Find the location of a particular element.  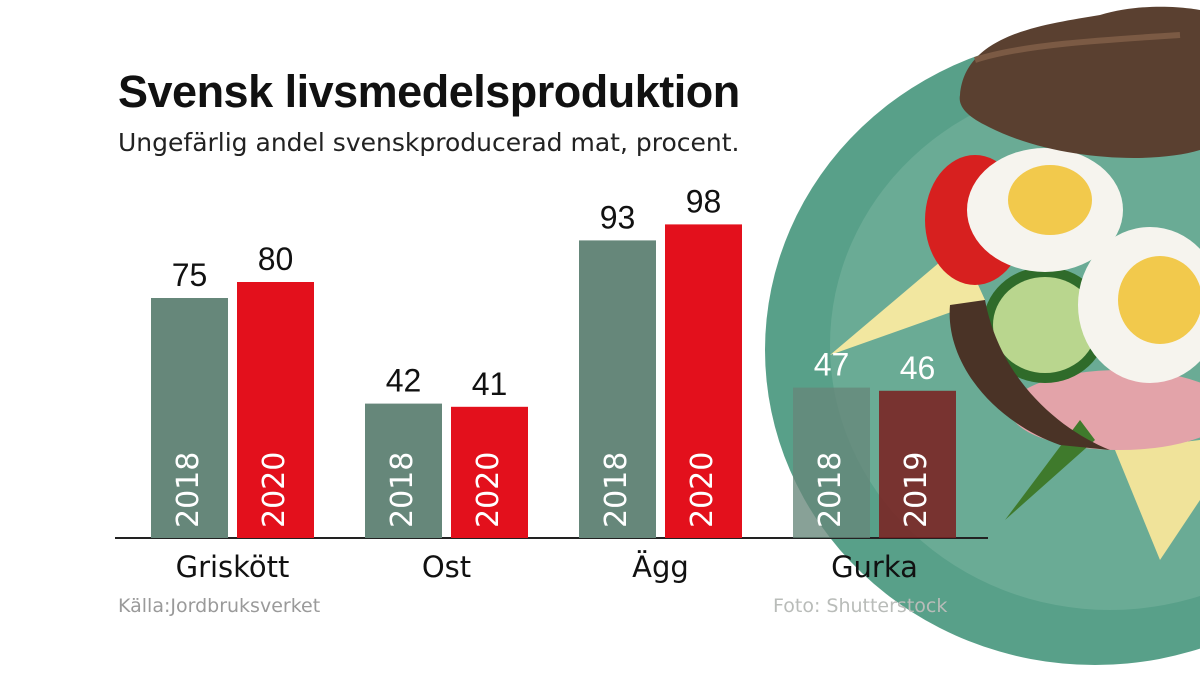

bread-bottom is located at coordinates (1029, 375).